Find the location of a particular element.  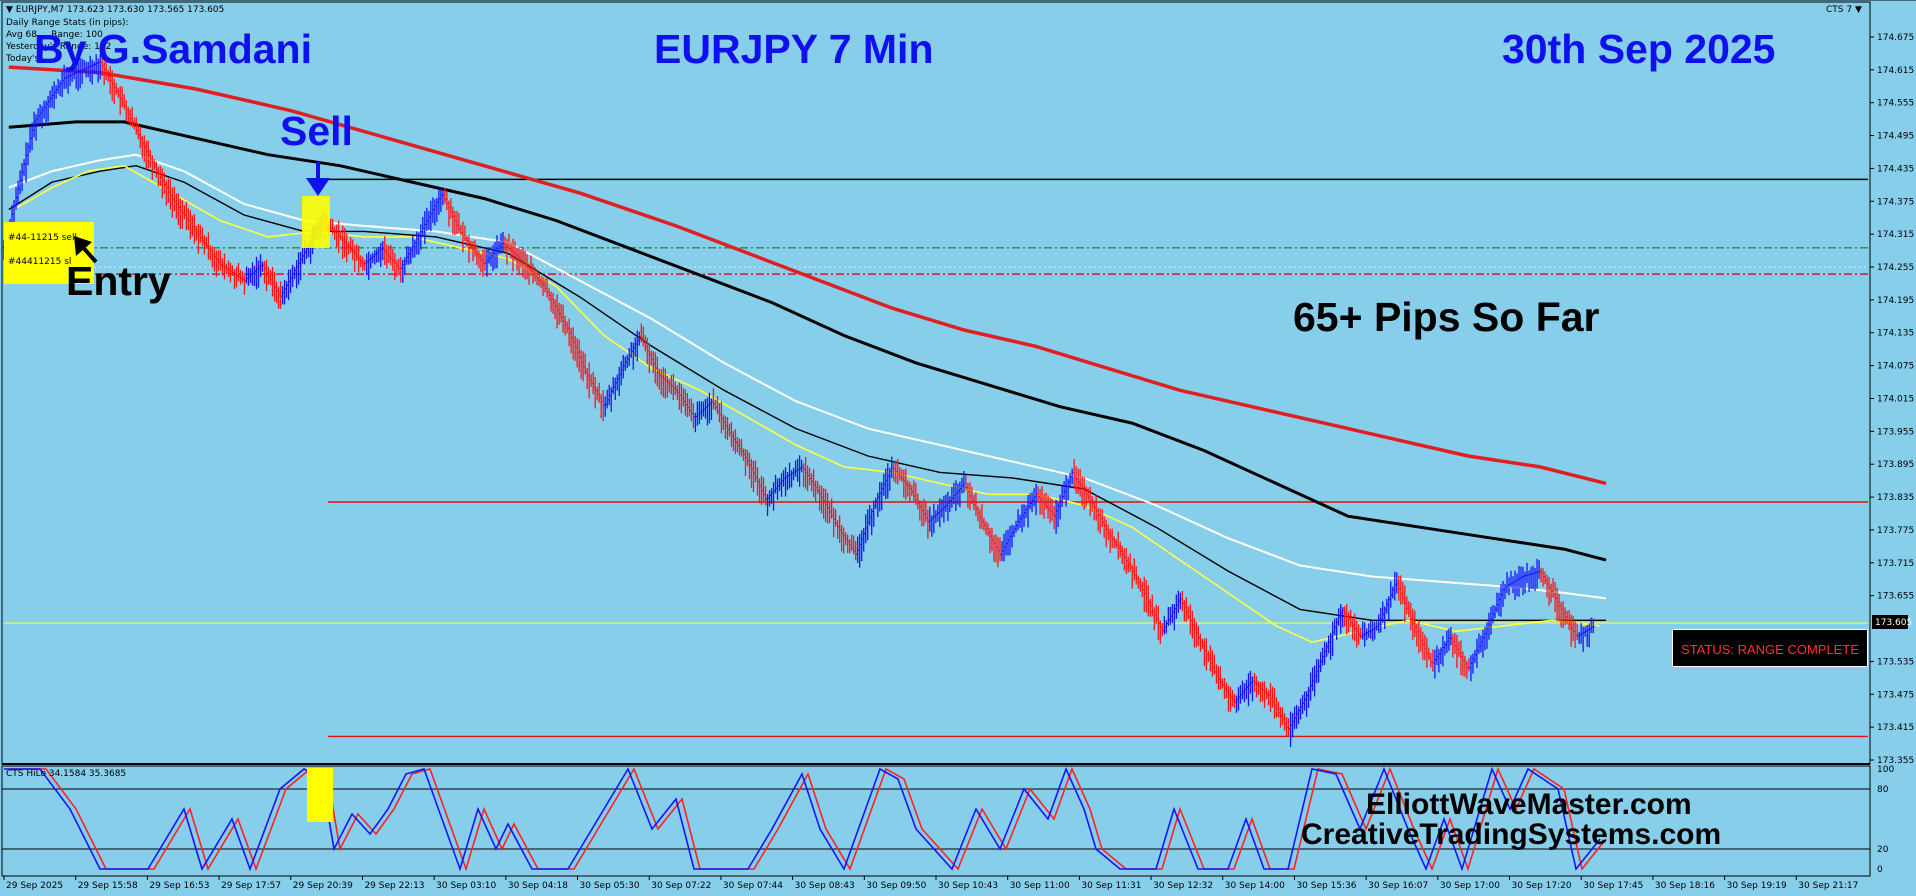

y-tick-label: 173.475 is located at coordinates (1895, 695).